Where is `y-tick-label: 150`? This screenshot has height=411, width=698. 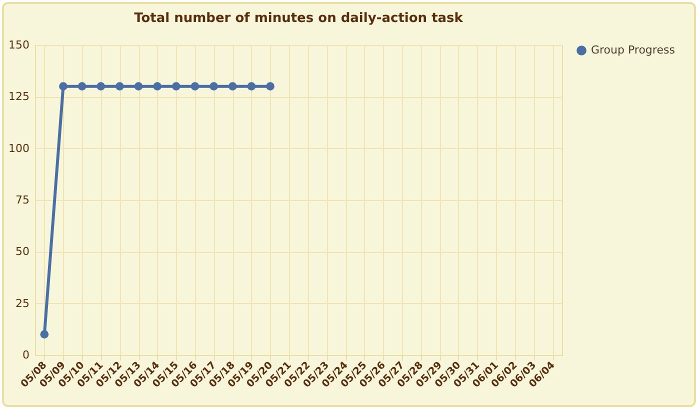
y-tick-label: 150 is located at coordinates (19, 45).